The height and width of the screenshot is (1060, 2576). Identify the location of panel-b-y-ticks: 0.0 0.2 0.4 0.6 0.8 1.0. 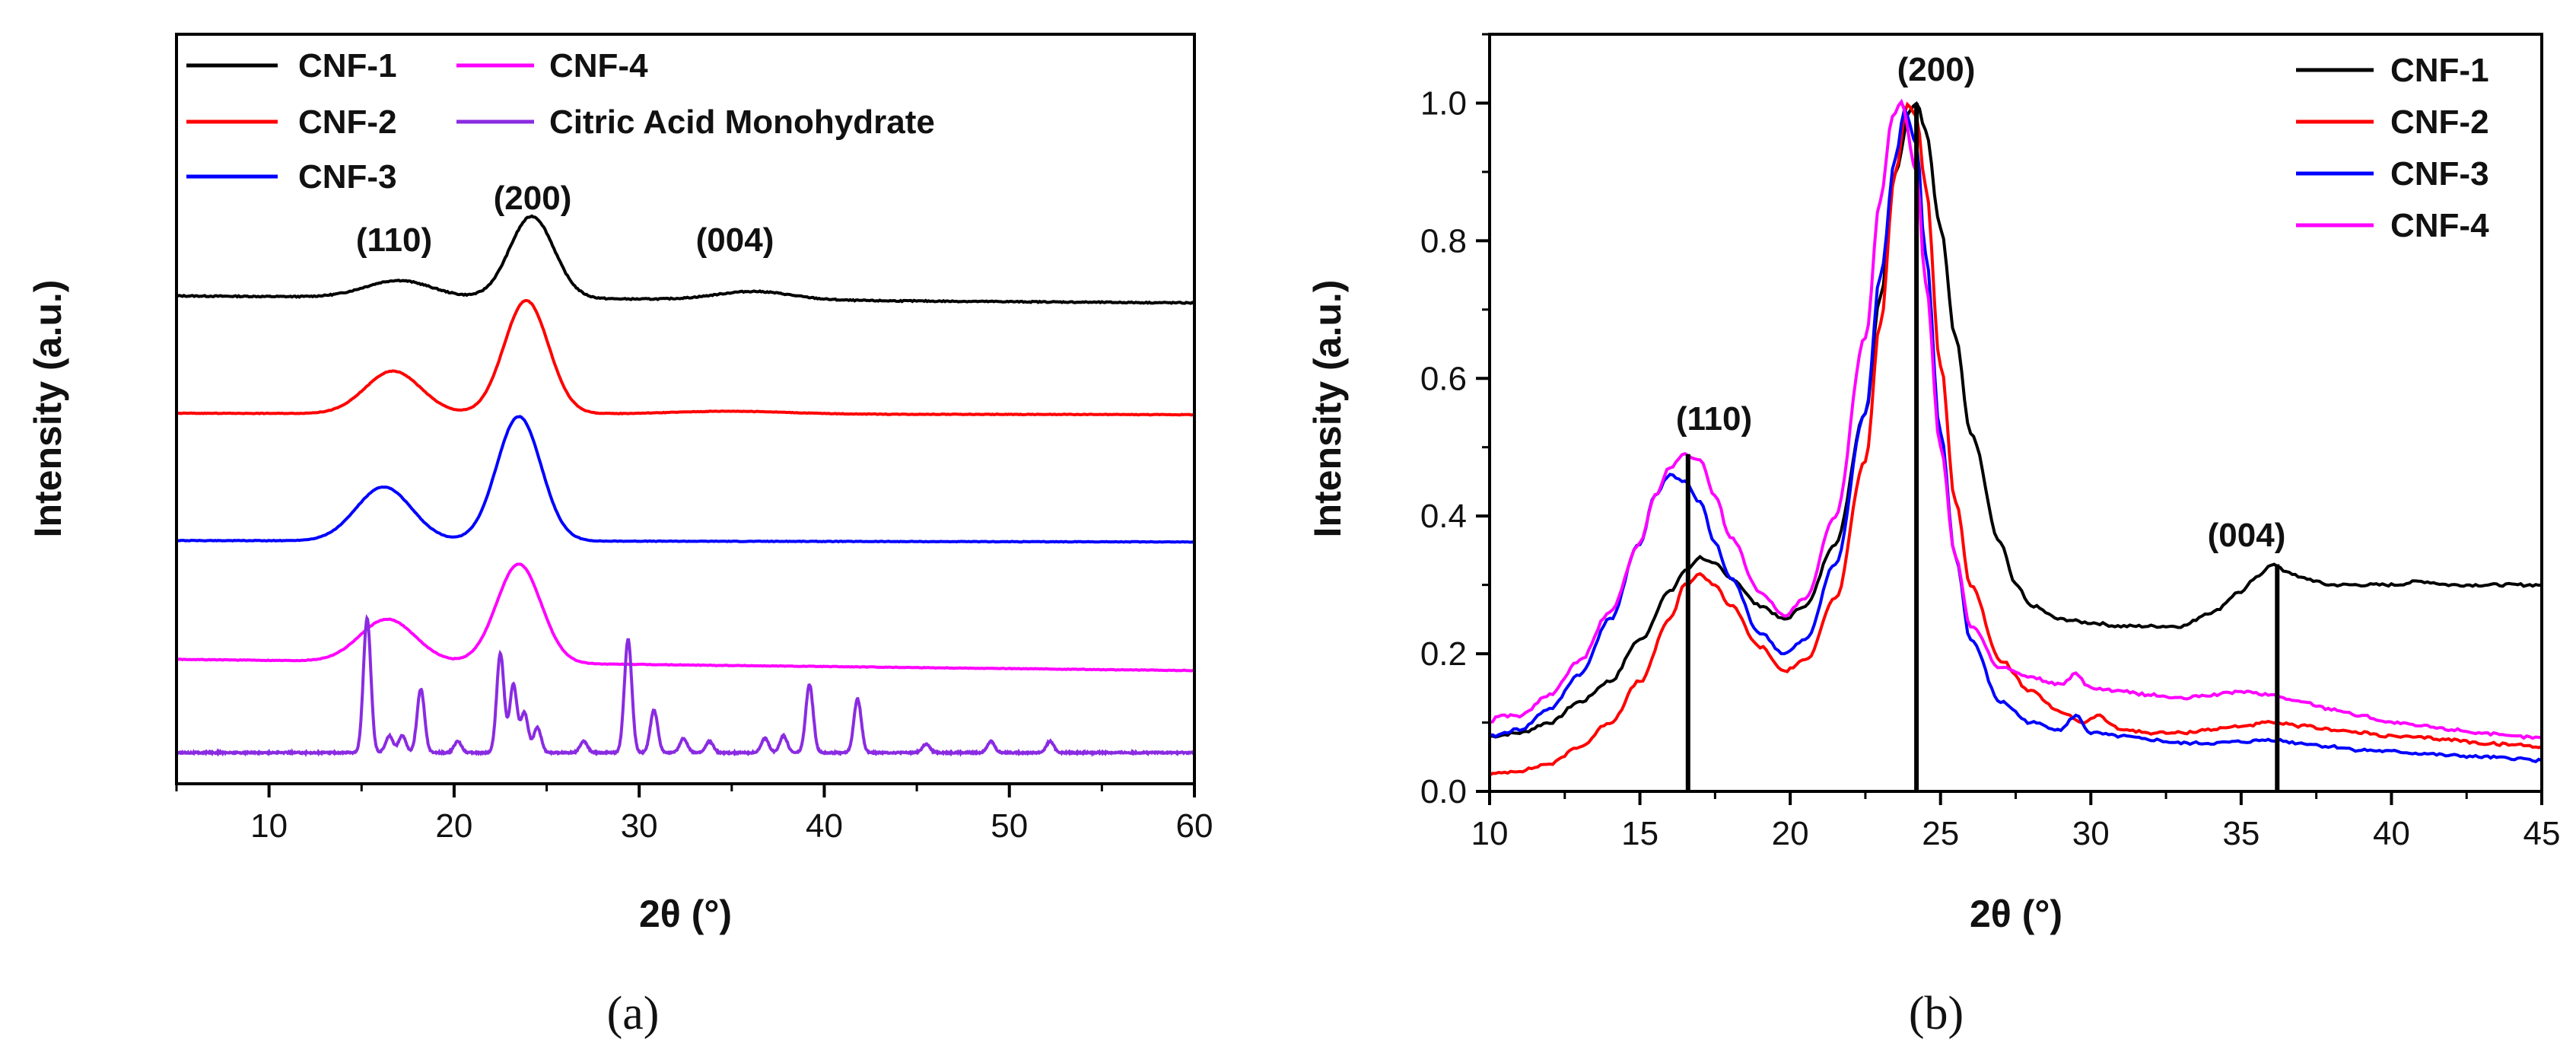
(1455, 421).